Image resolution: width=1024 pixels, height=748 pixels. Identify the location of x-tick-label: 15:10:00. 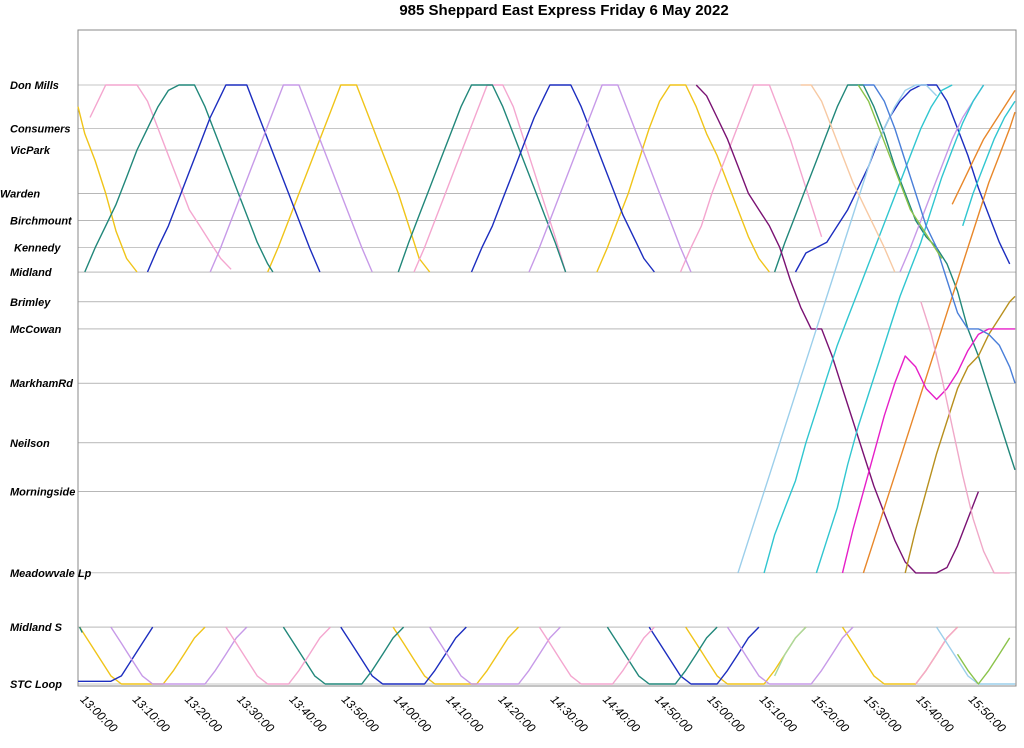
(778, 713).